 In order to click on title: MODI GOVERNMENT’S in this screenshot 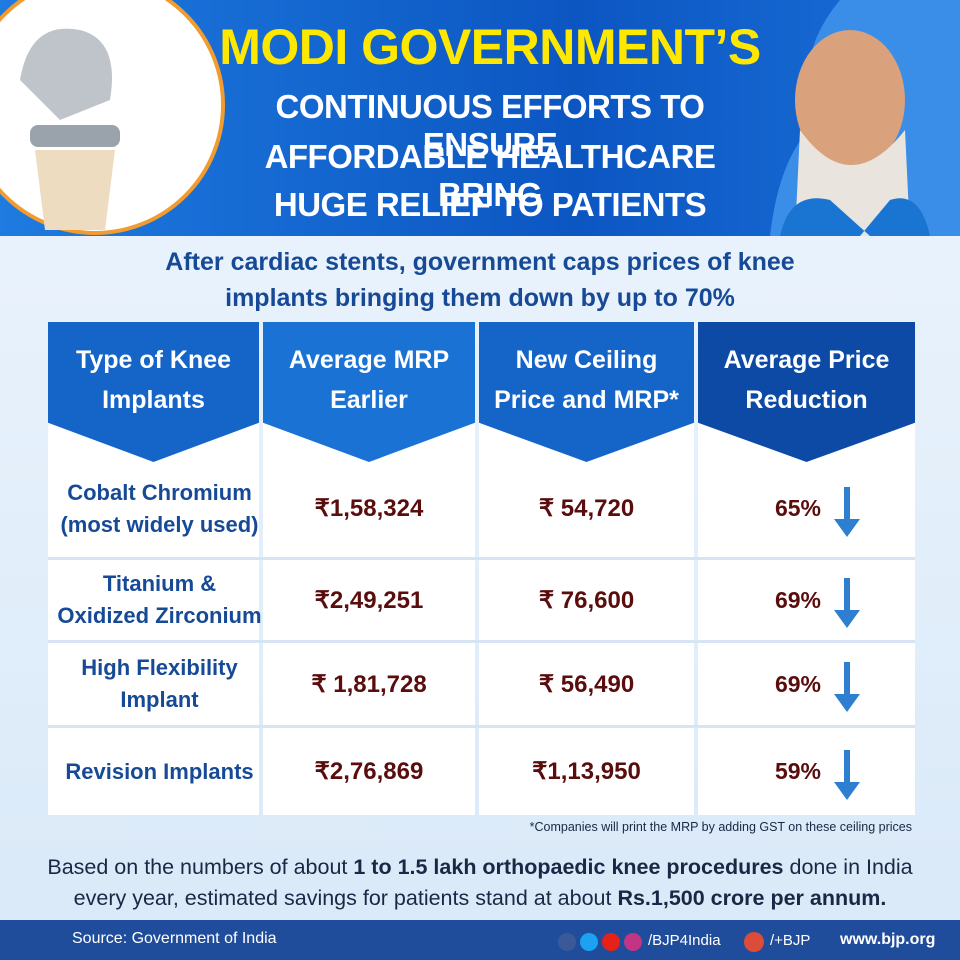, I will do `click(490, 47)`.